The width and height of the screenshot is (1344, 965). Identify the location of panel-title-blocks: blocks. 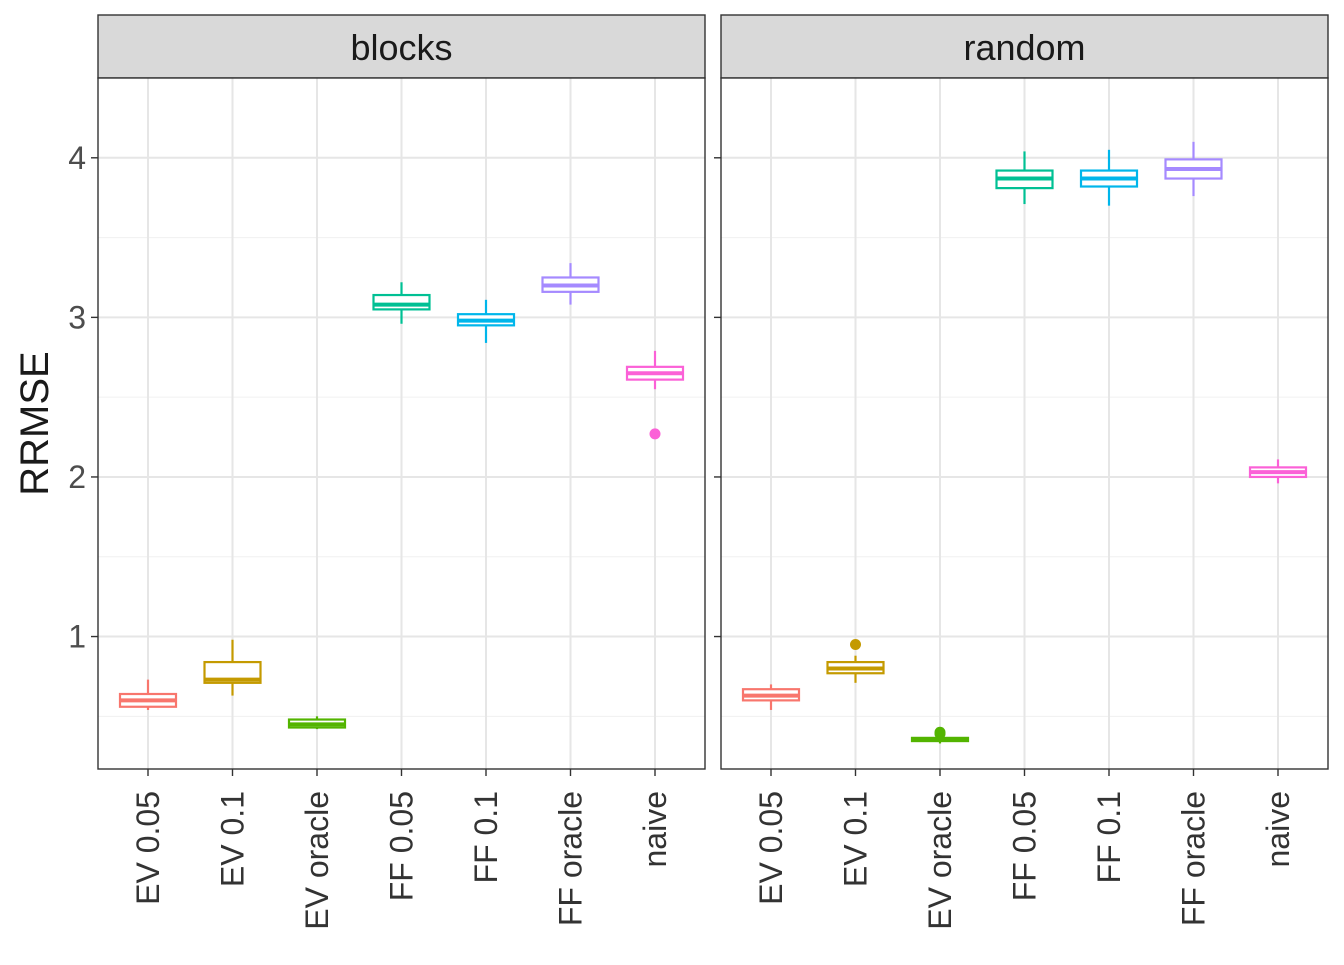
(401, 47).